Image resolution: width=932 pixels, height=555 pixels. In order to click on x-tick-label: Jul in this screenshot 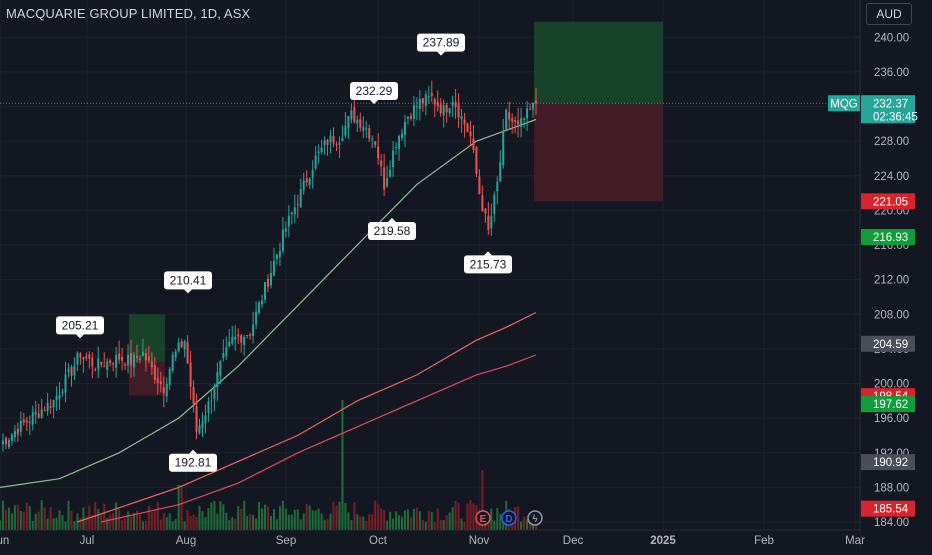, I will do `click(87, 541)`.